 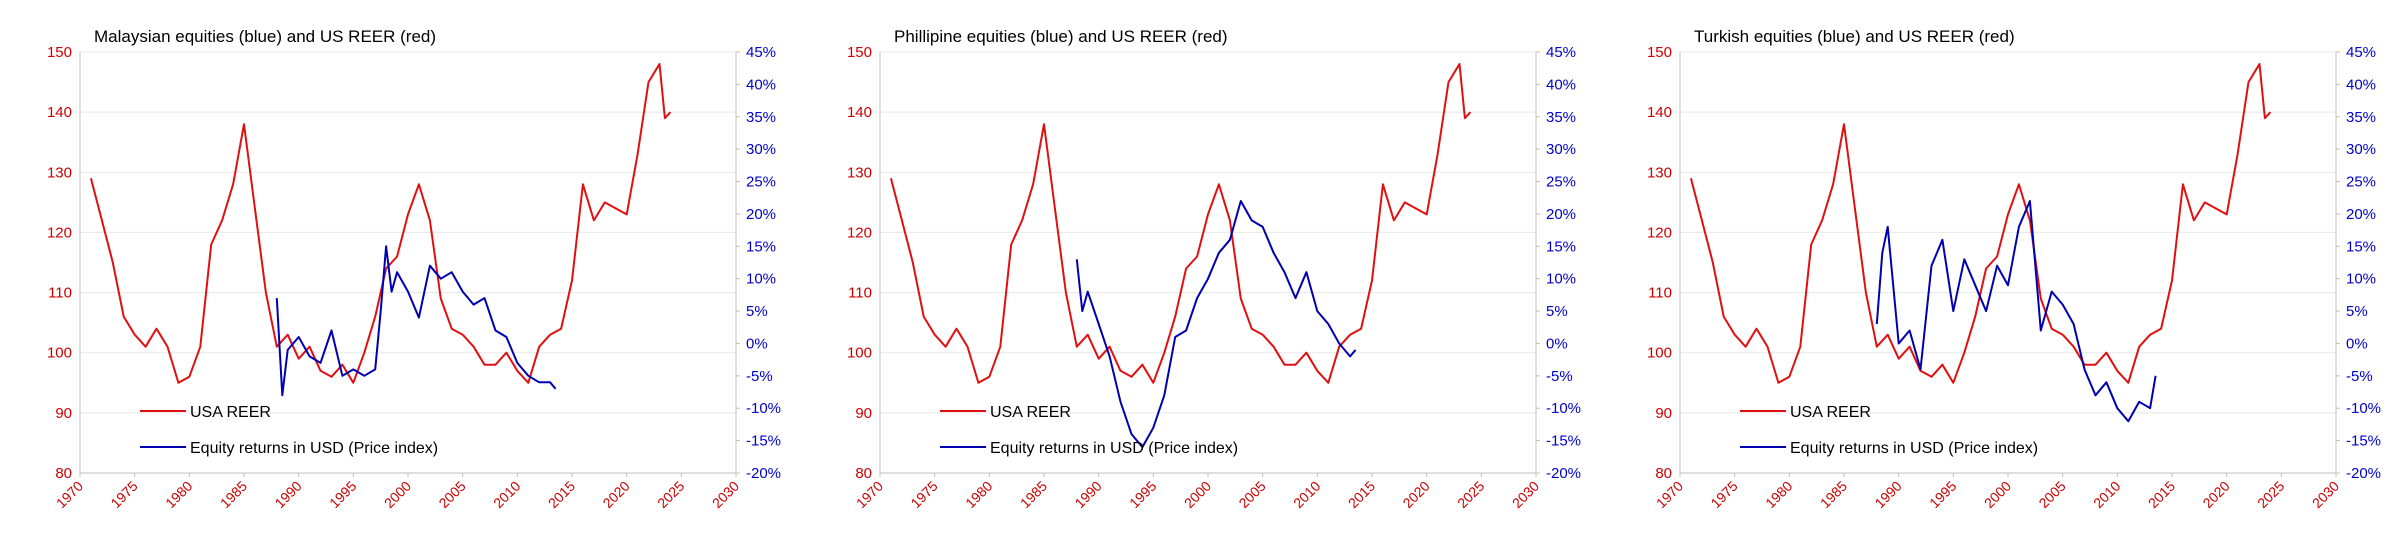 What do you see at coordinates (380, 223) in the screenshot?
I see `series-line-usa-reer` at bounding box center [380, 223].